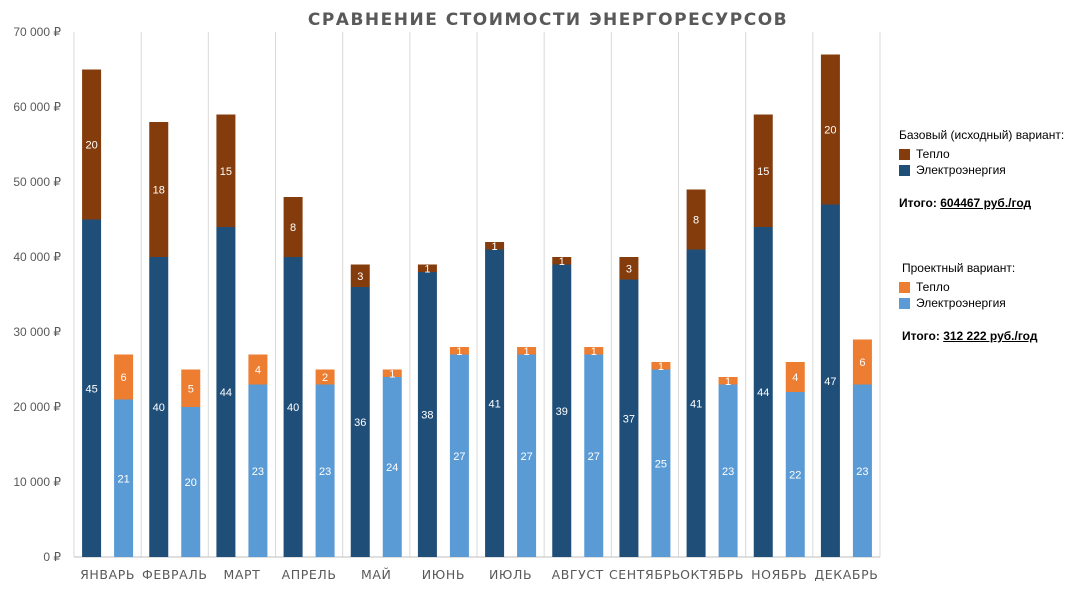 This screenshot has width=1084, height=592. I want to click on data-label: 25, so click(661, 464).